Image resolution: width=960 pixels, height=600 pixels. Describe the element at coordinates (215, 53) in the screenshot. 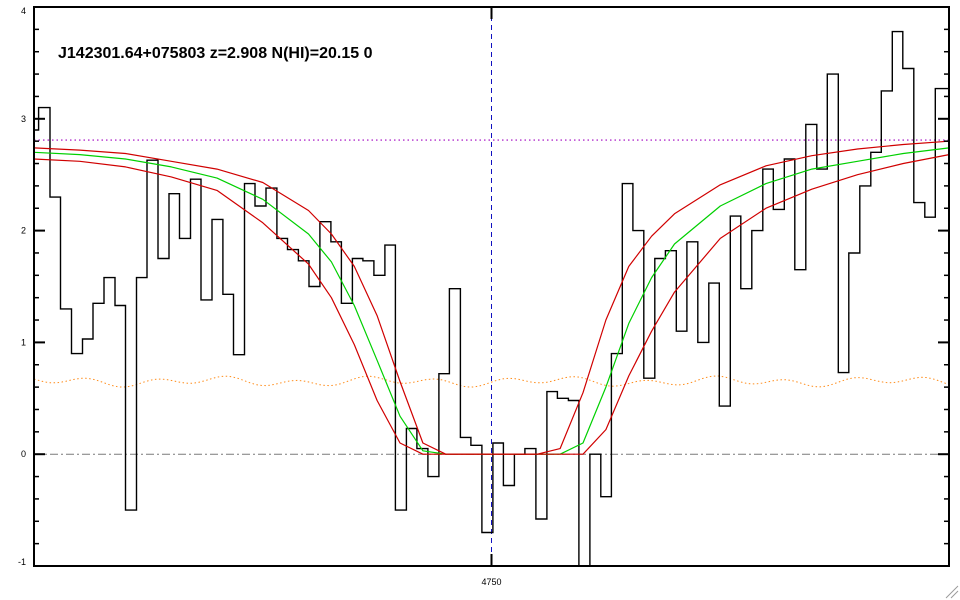

I see `chart-title: J142301.64+075803 z=2.908 N(HI)=20.15 0` at that location.